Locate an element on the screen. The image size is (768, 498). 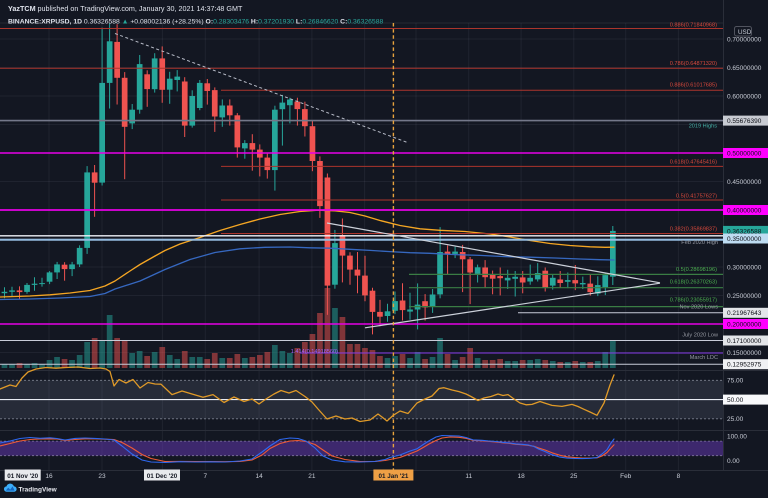
svg-text: 18 is located at coordinates (521, 476).